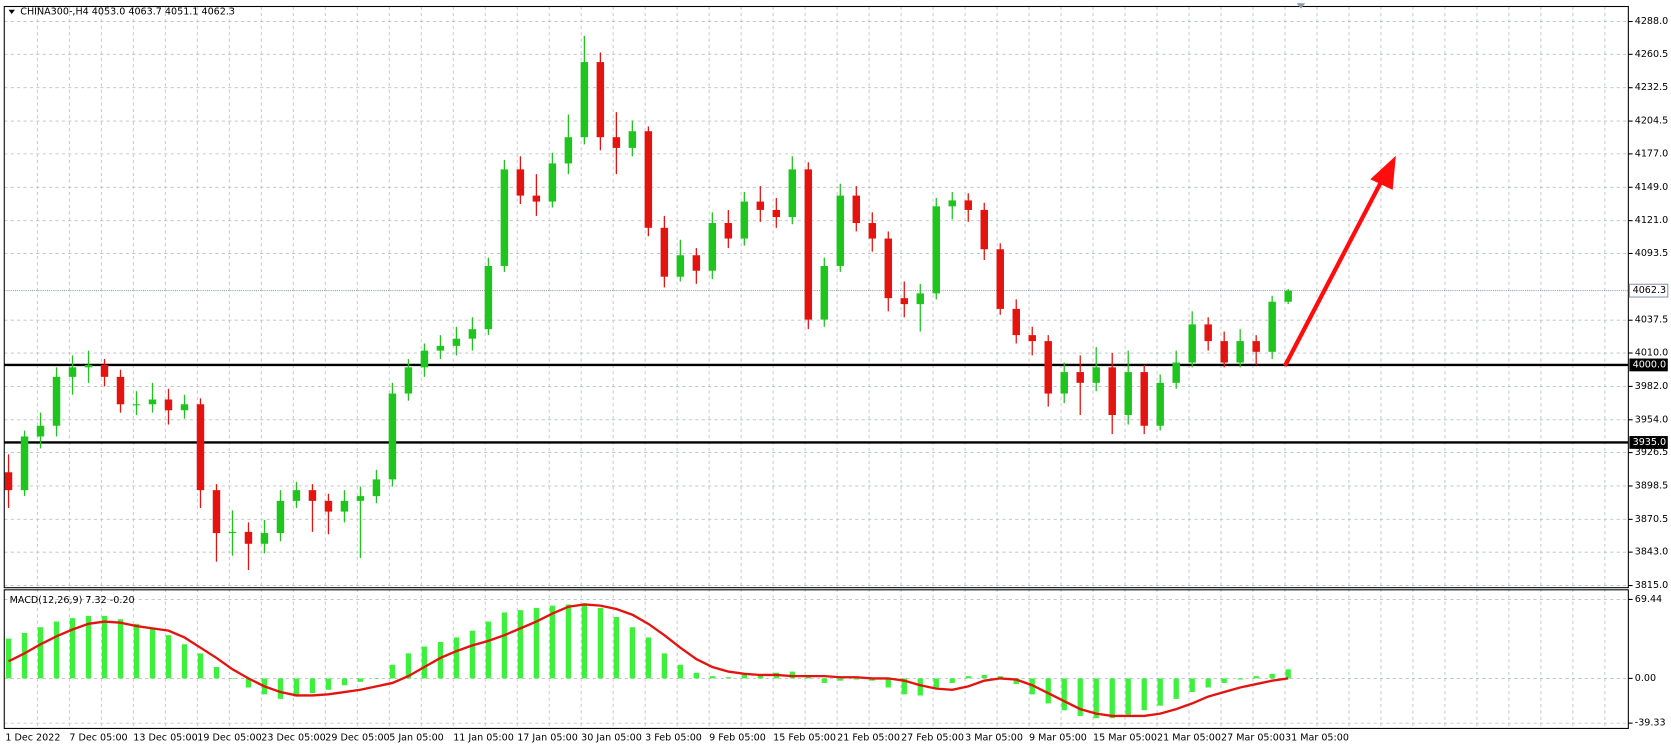 Image resolution: width=1671 pixels, height=752 pixels. Describe the element at coordinates (1652, 253) in the screenshot. I see `y-tick-label: 4093.5` at that location.